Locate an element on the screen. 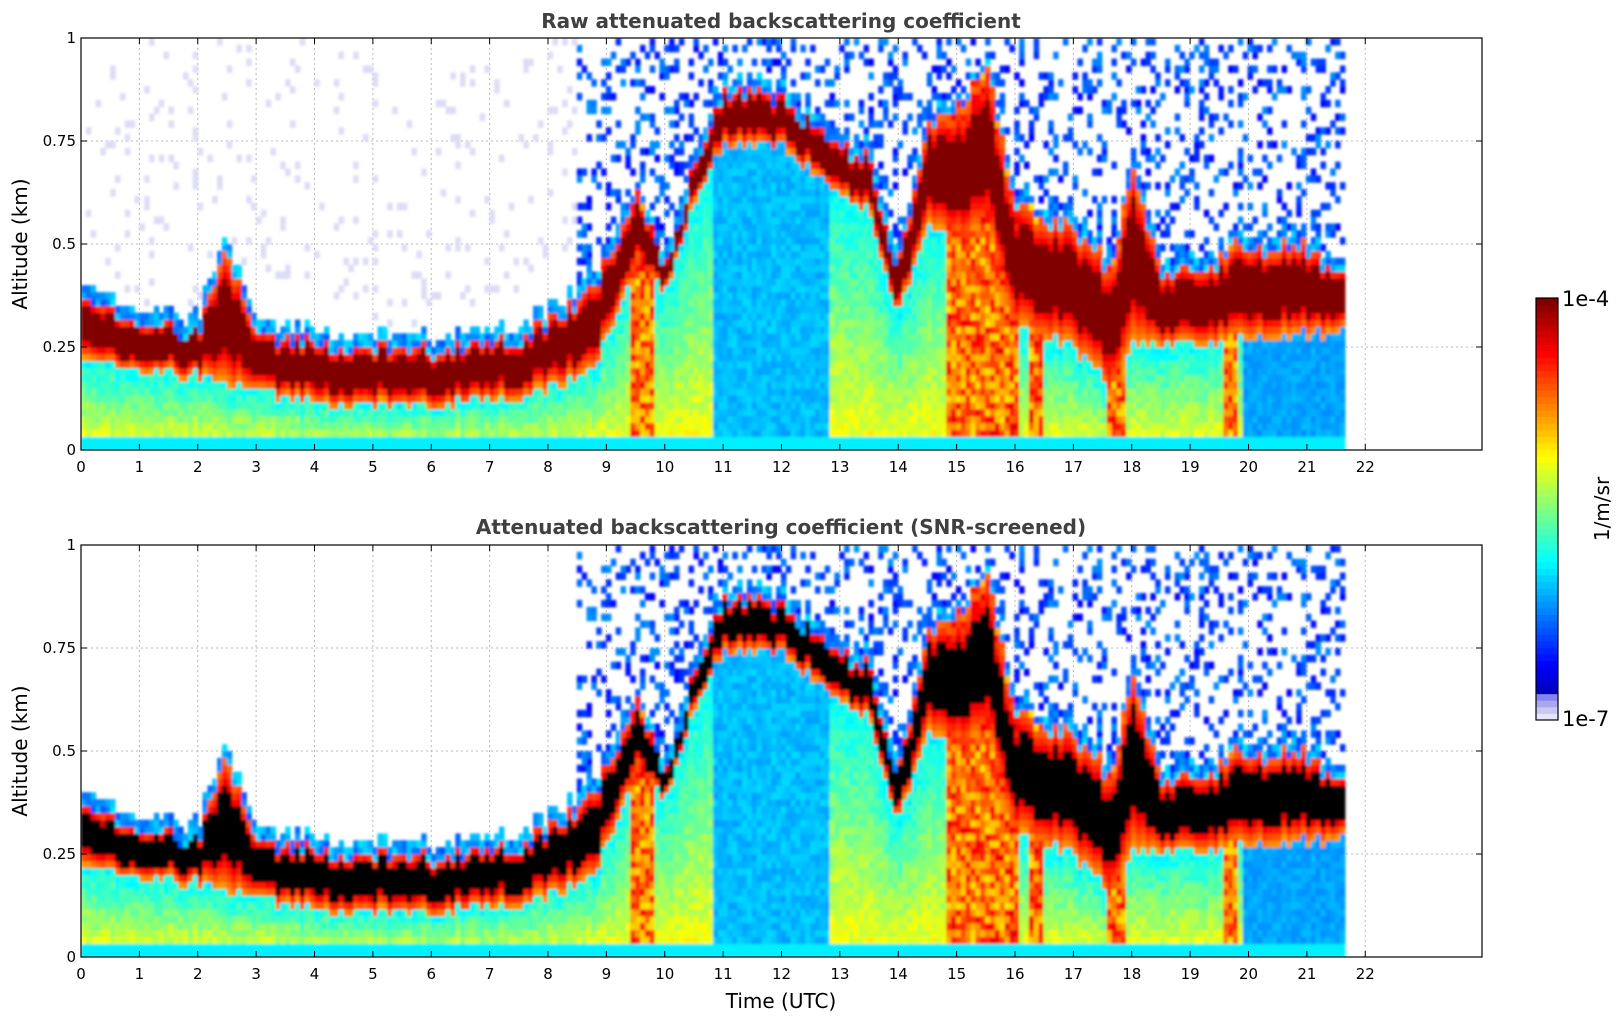  x-tick-label: 0 is located at coordinates (81, 467).